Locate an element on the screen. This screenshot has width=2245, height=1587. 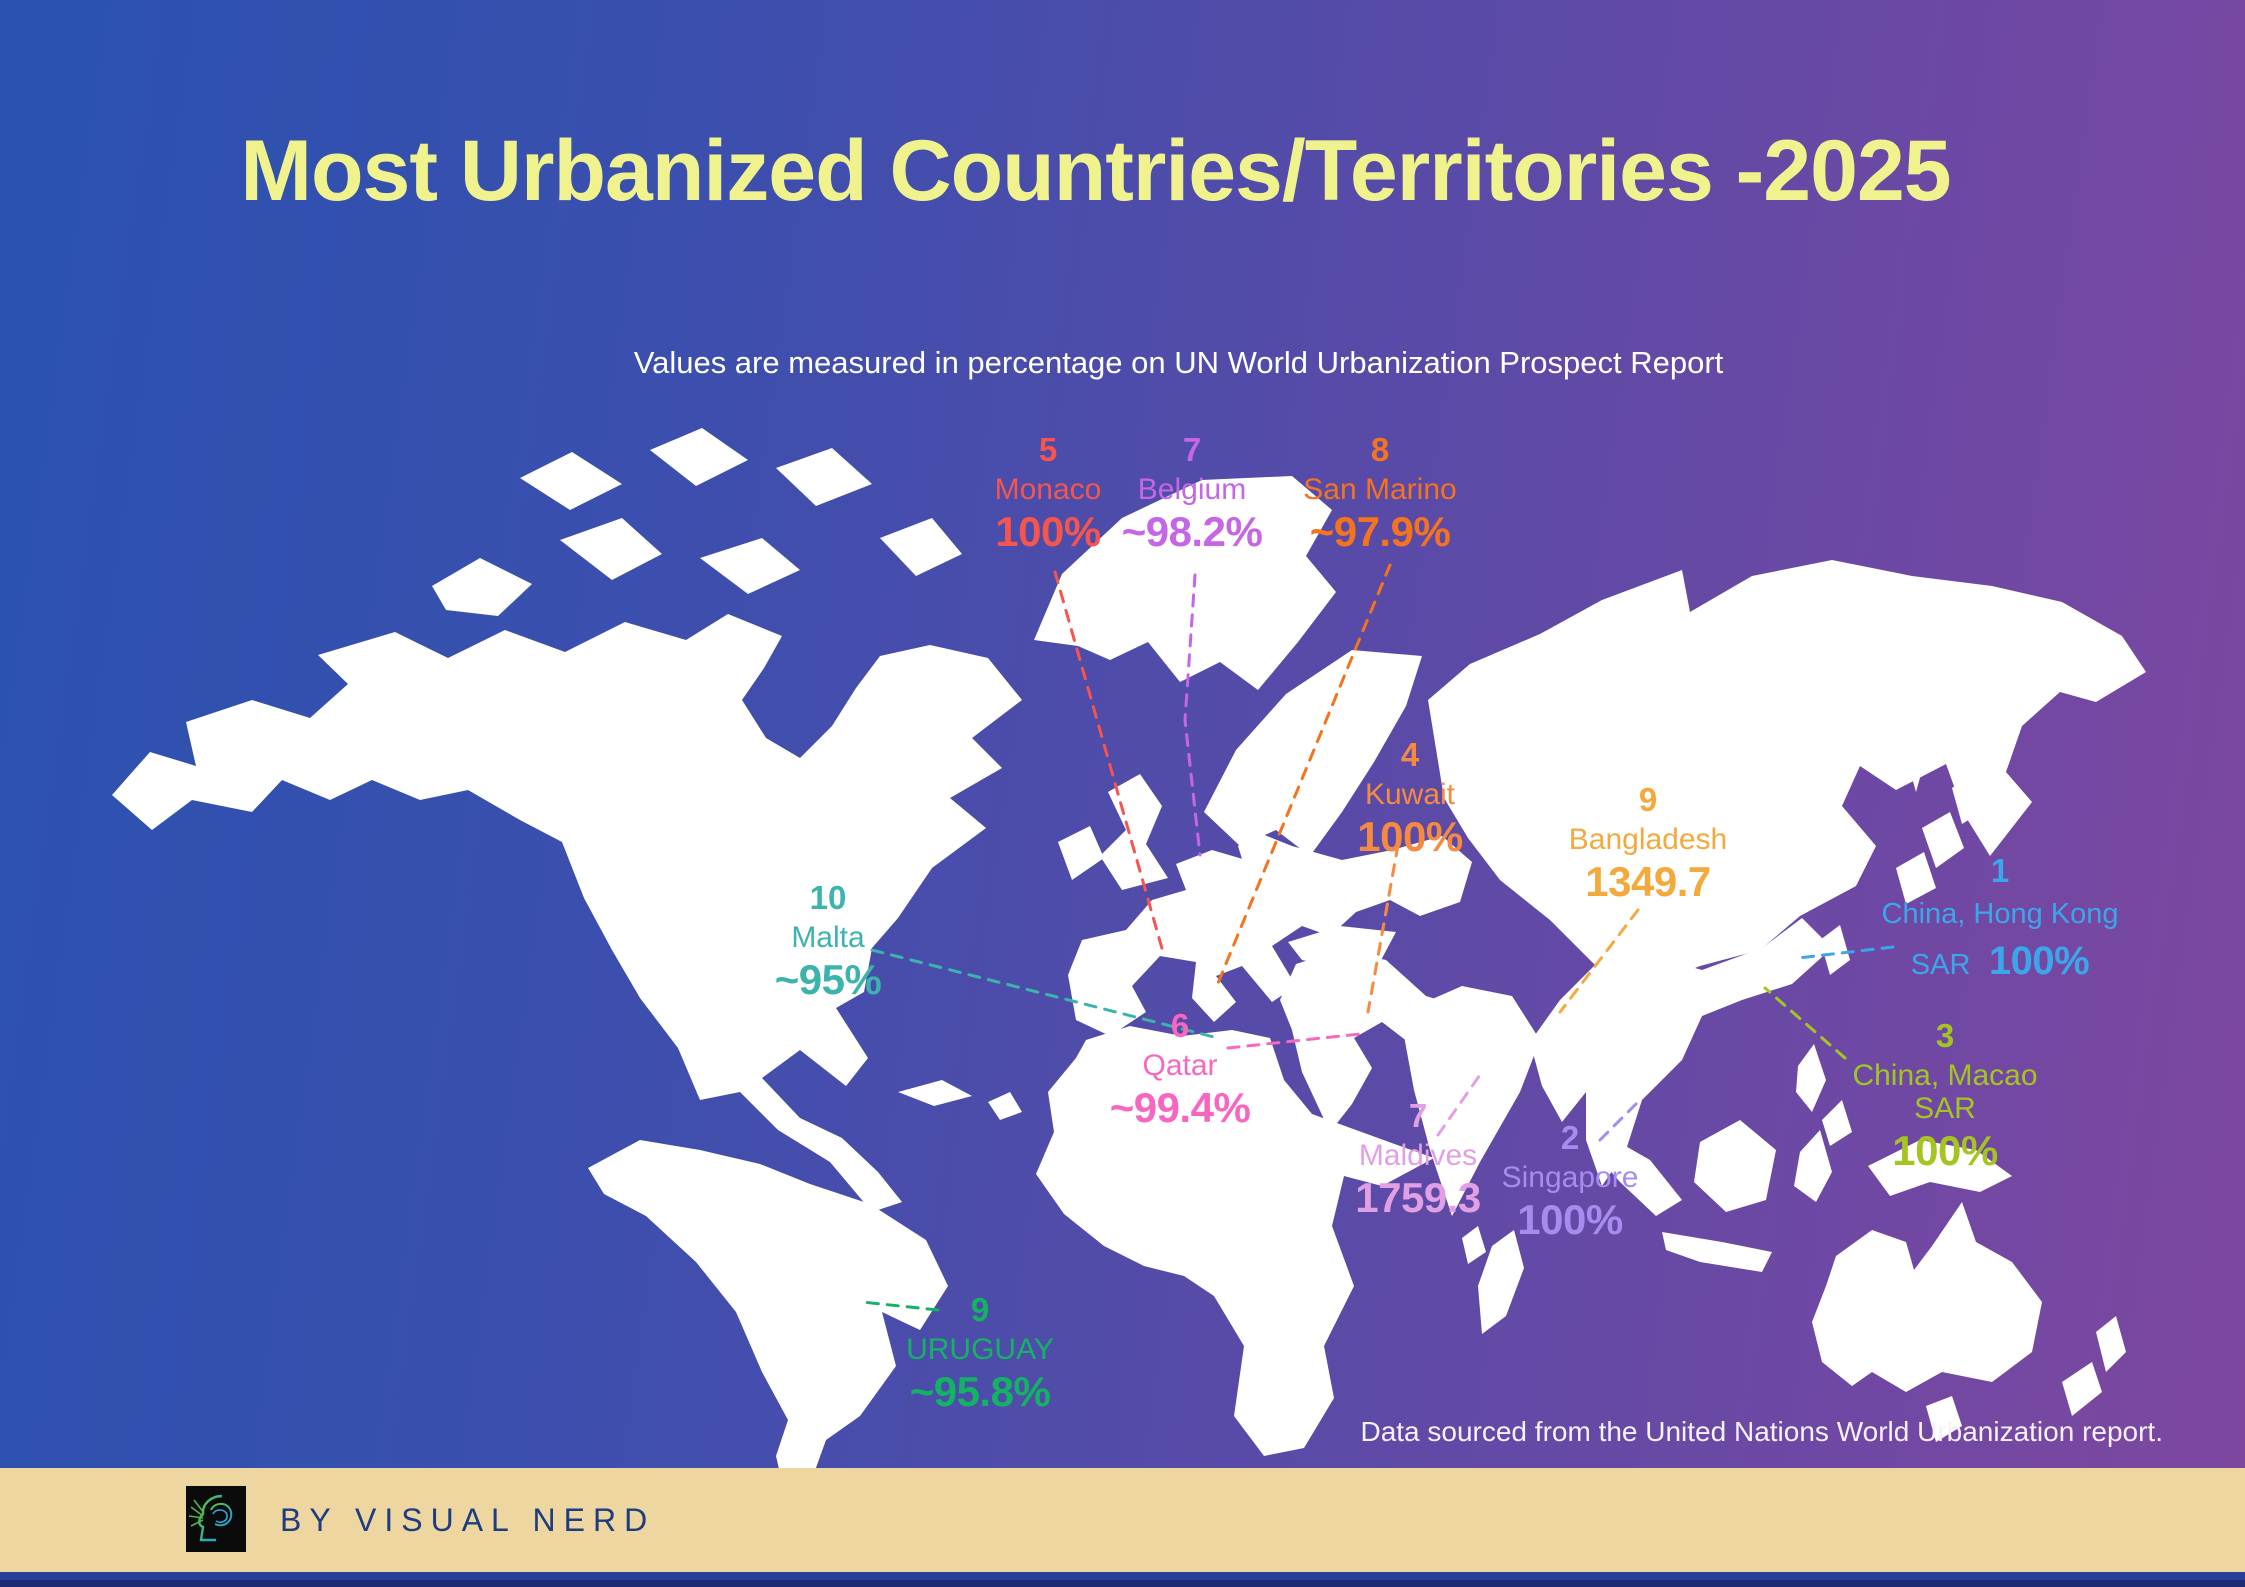
footer-byline: BY VISUAL NERD is located at coordinates (468, 1519).